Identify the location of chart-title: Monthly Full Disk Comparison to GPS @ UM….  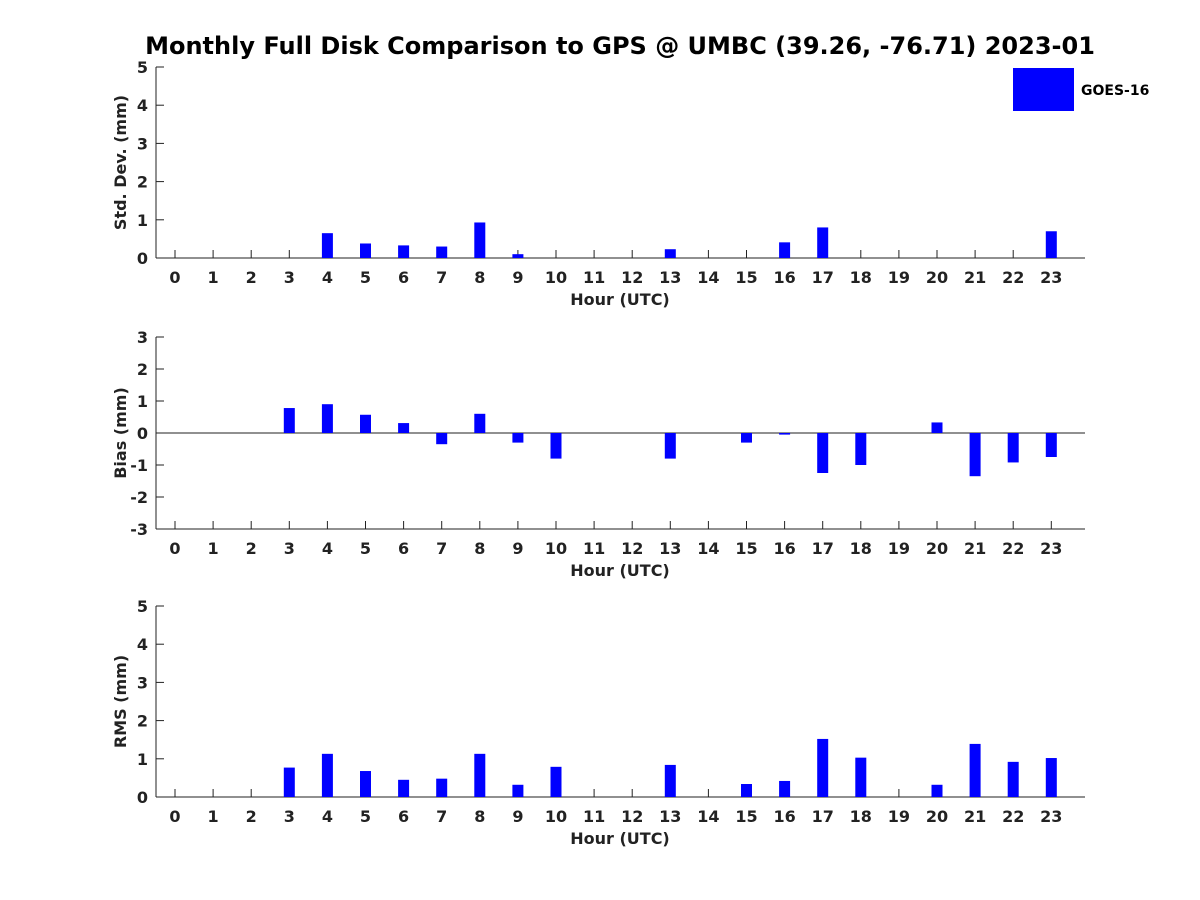
(620, 46).